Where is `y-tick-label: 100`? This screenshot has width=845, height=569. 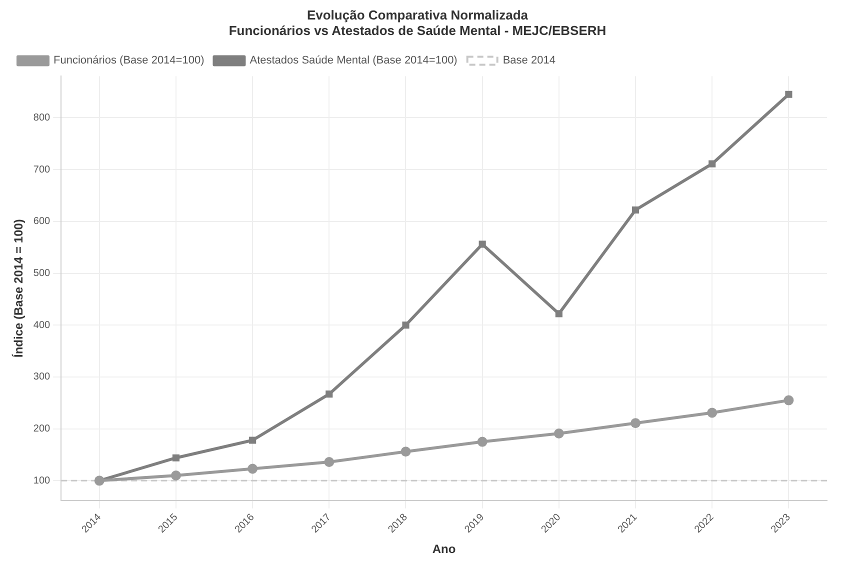 y-tick-label: 100 is located at coordinates (42, 480).